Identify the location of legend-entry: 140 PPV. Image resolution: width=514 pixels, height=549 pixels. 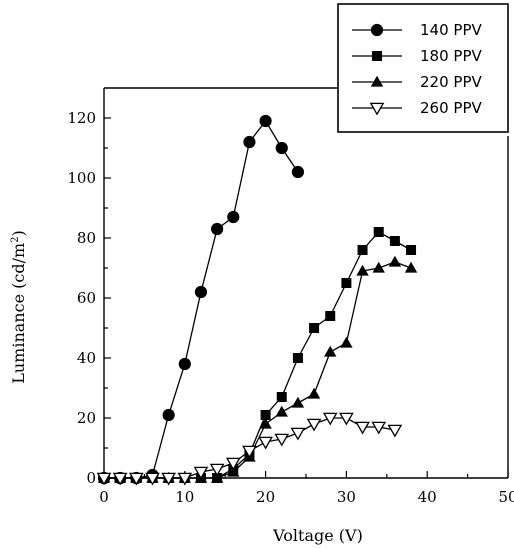
(417, 30).